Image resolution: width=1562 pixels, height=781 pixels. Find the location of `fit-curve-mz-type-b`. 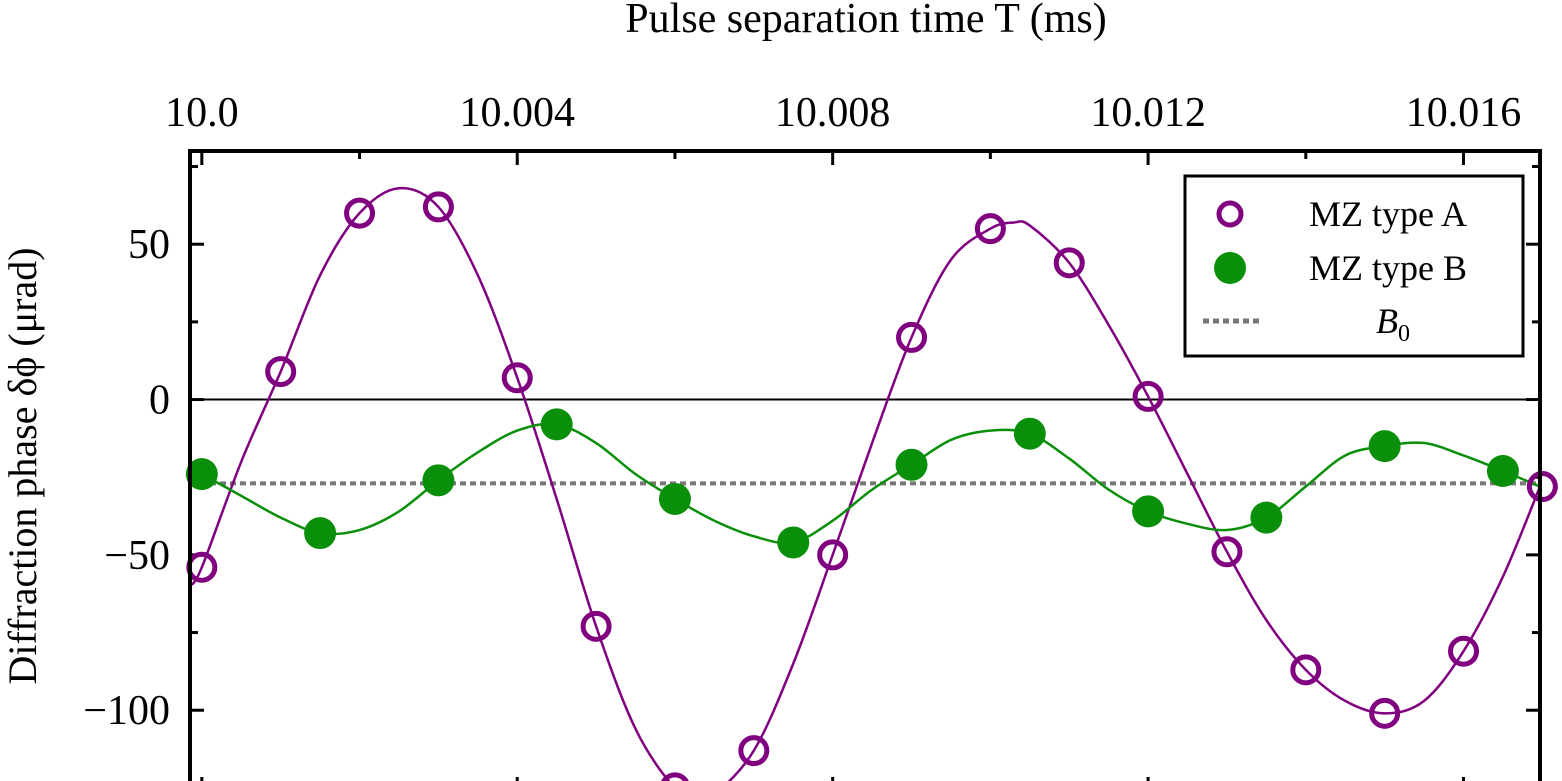

fit-curve-mz-type-b is located at coordinates (865, 483).